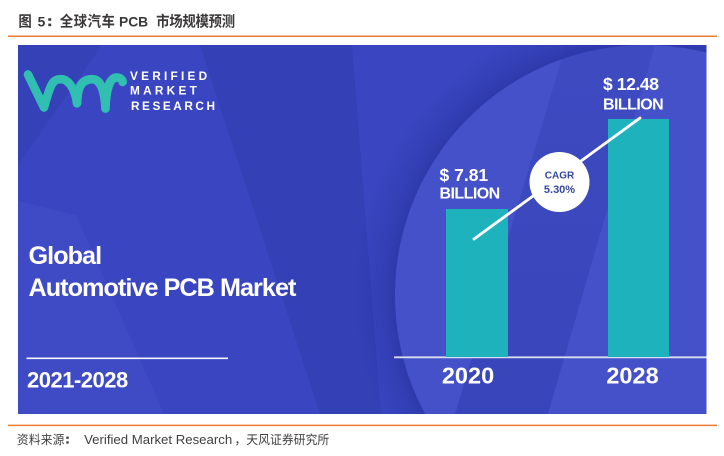 The image size is (724, 456). Describe the element at coordinates (42, 21) in the screenshot. I see `svg-text: 5` at that location.